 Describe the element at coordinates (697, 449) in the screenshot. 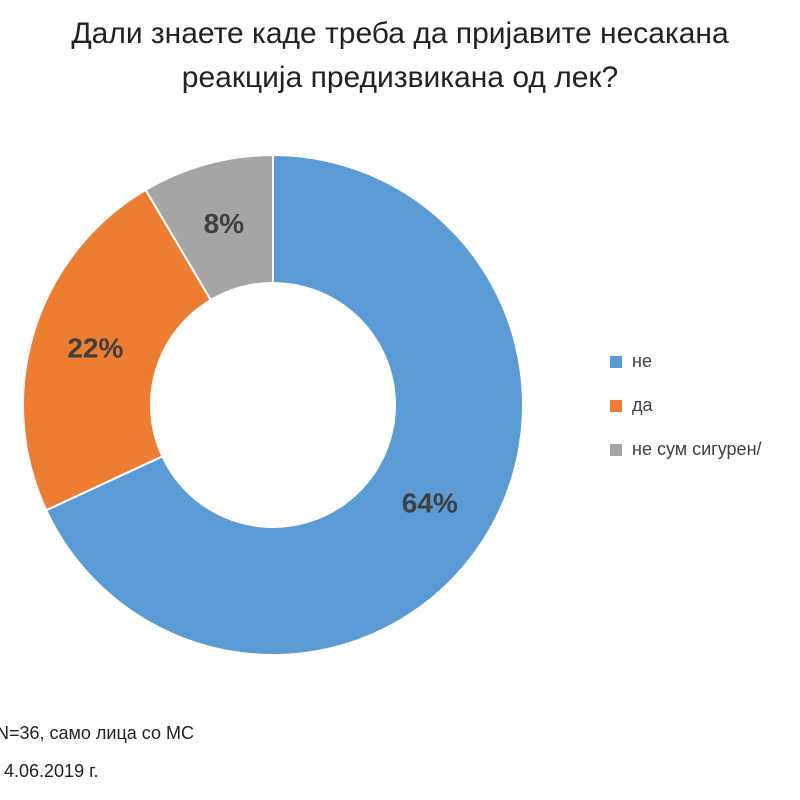

I see `legend-label: не сум сигурен/` at that location.